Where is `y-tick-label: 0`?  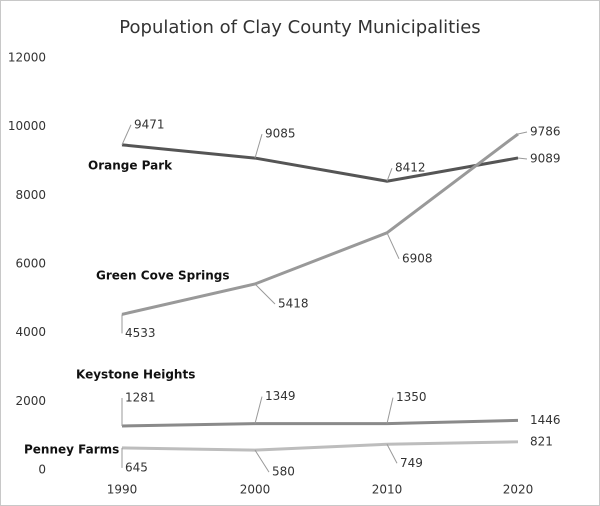
y-tick-label: 0 is located at coordinates (42, 470).